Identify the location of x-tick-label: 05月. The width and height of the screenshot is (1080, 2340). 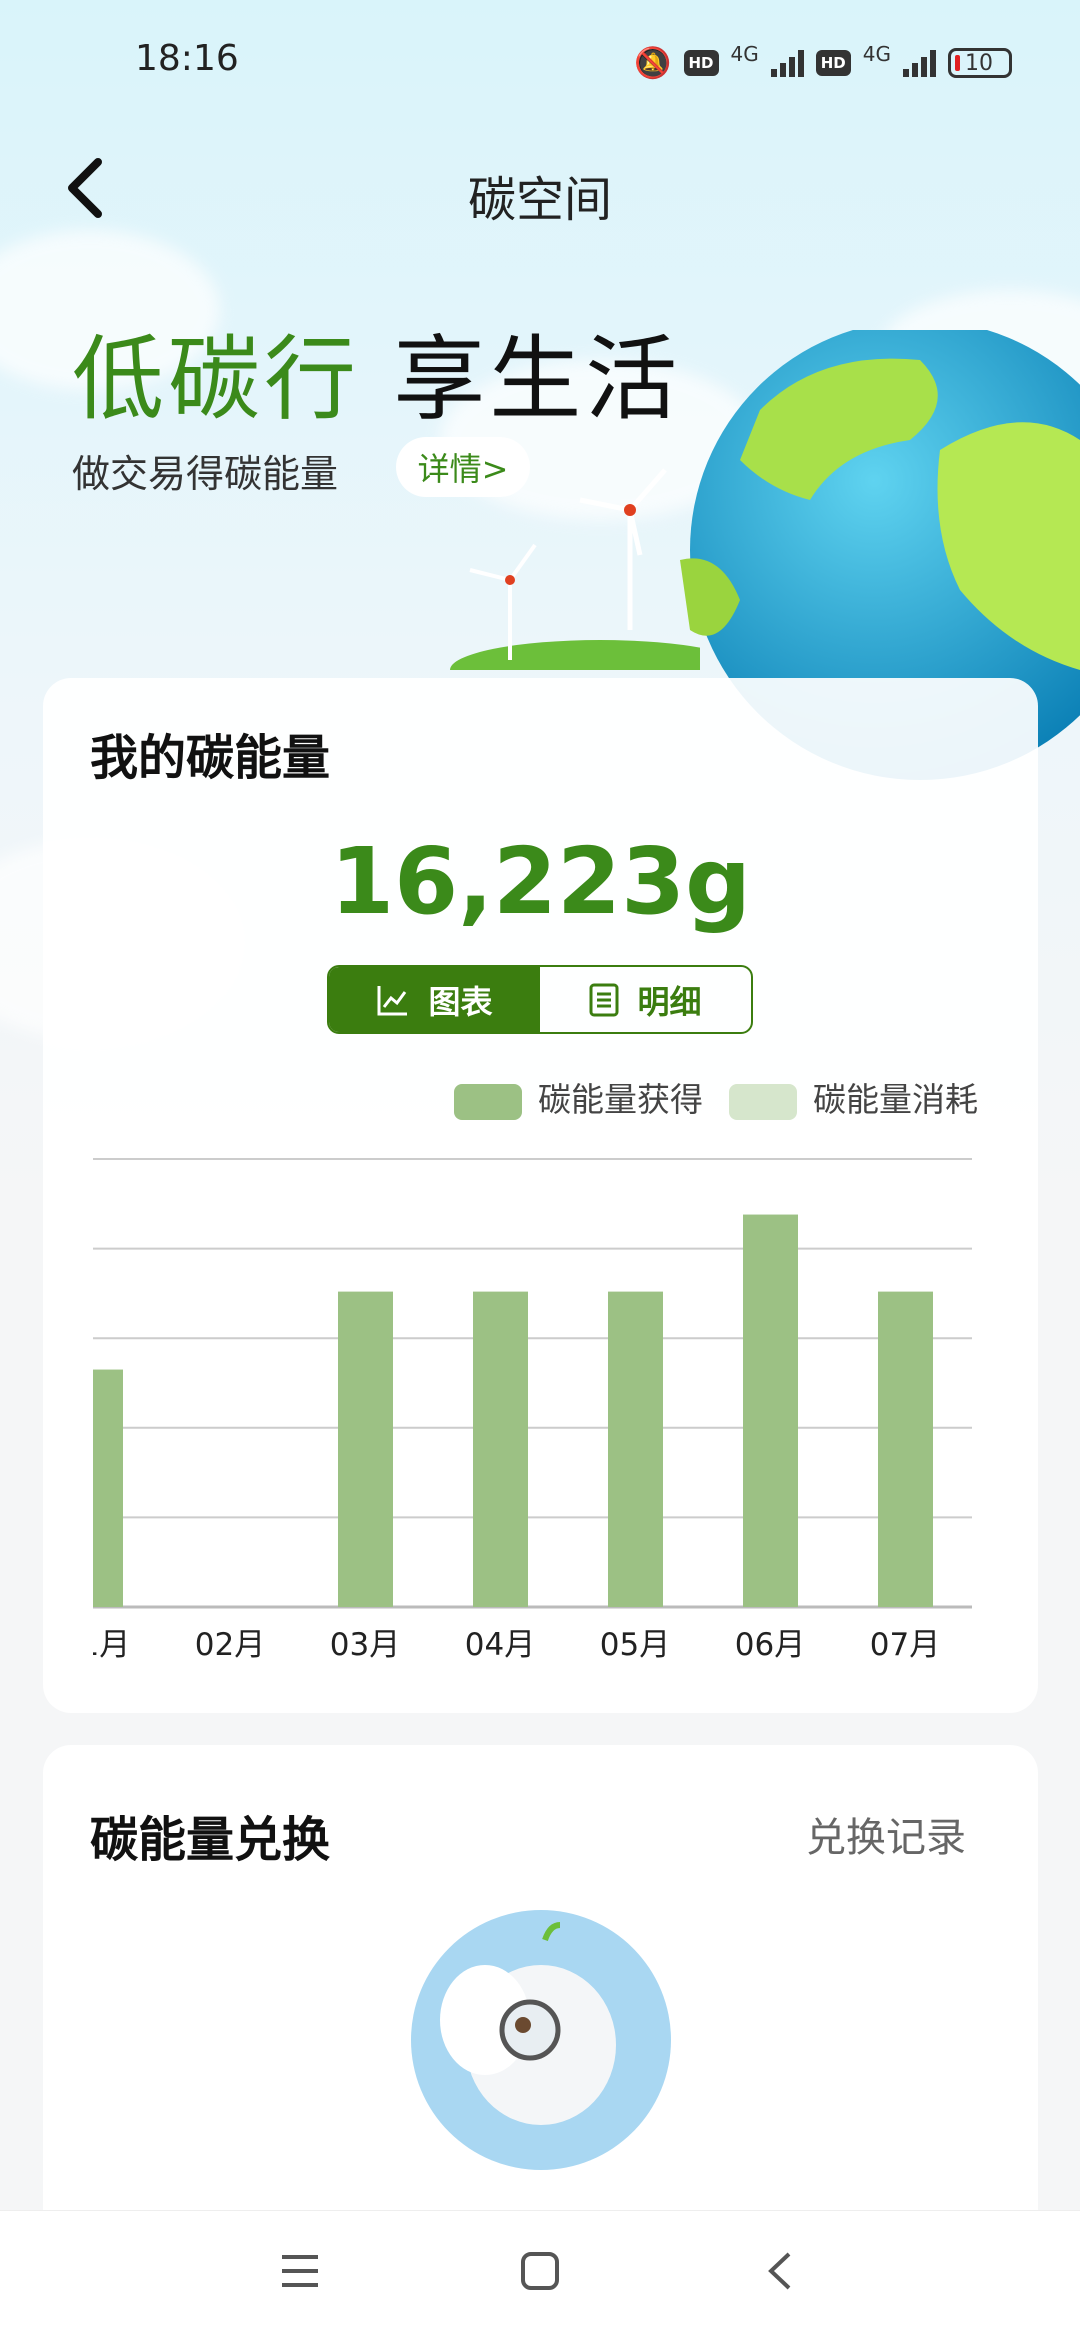
(635, 1645).